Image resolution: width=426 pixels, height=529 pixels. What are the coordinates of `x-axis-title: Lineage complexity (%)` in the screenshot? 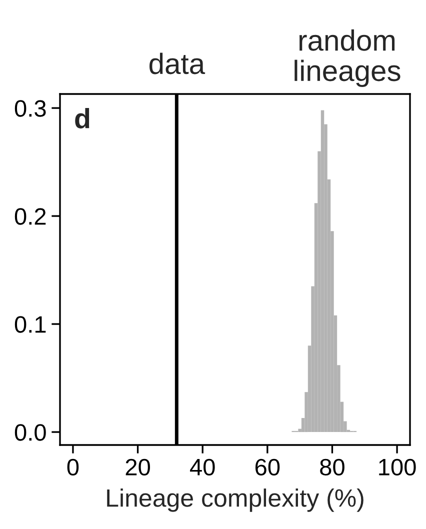 It's located at (235, 500).